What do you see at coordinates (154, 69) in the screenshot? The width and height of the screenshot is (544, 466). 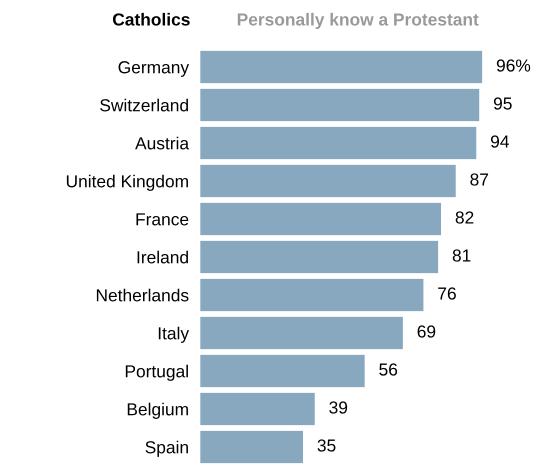 I see `y-tick-label: Germany` at bounding box center [154, 69].